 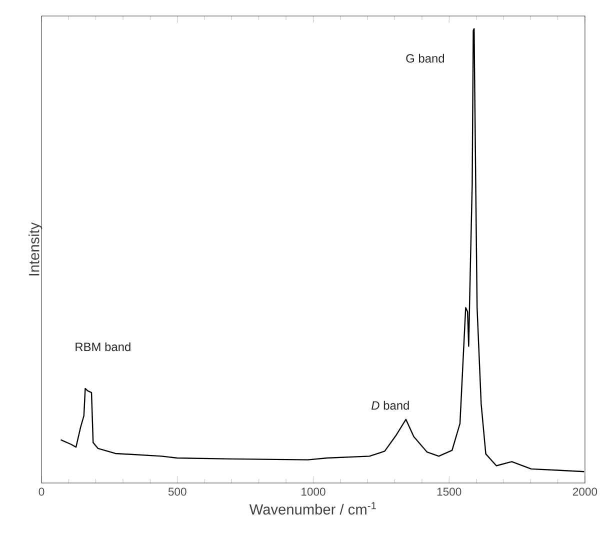 I want to click on x-tick-label: 500, so click(x=177, y=492).